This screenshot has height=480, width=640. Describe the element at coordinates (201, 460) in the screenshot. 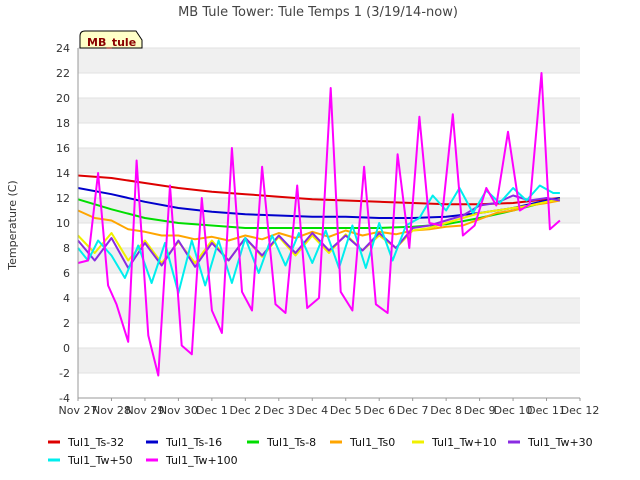

I see `legend-label: Tul1_Tw+100` at that location.